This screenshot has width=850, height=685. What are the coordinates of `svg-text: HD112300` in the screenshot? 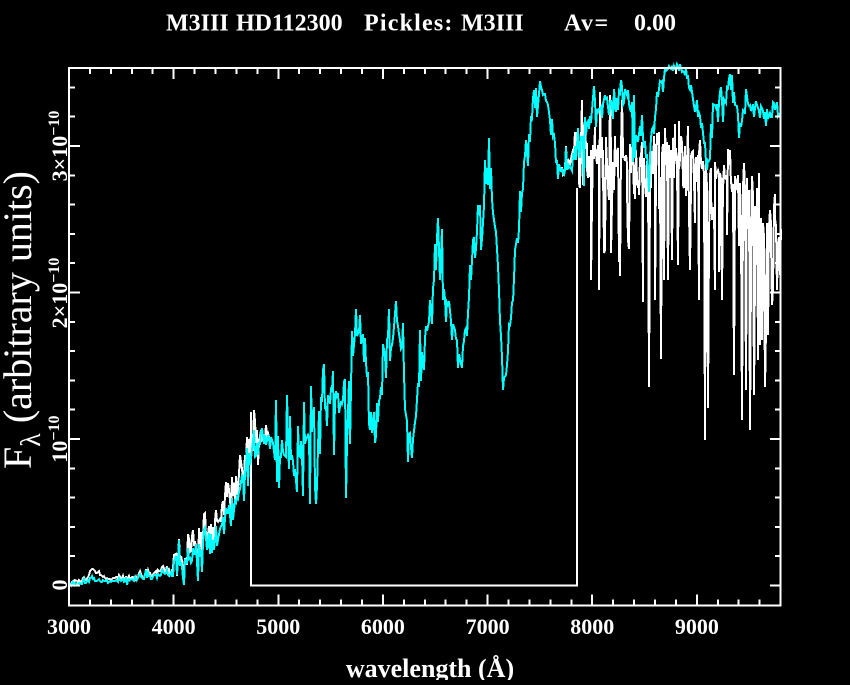 It's located at (289, 24).